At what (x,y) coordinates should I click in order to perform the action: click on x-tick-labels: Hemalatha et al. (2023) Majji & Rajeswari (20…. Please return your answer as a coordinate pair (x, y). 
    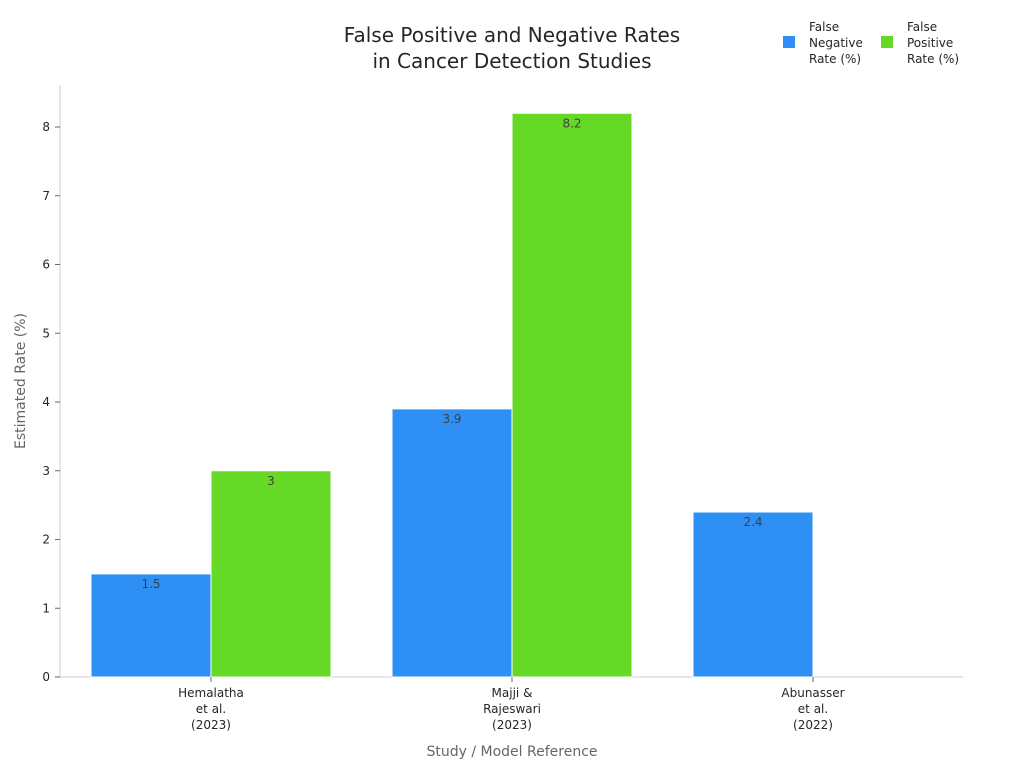
    Looking at the image, I should click on (511, 704).